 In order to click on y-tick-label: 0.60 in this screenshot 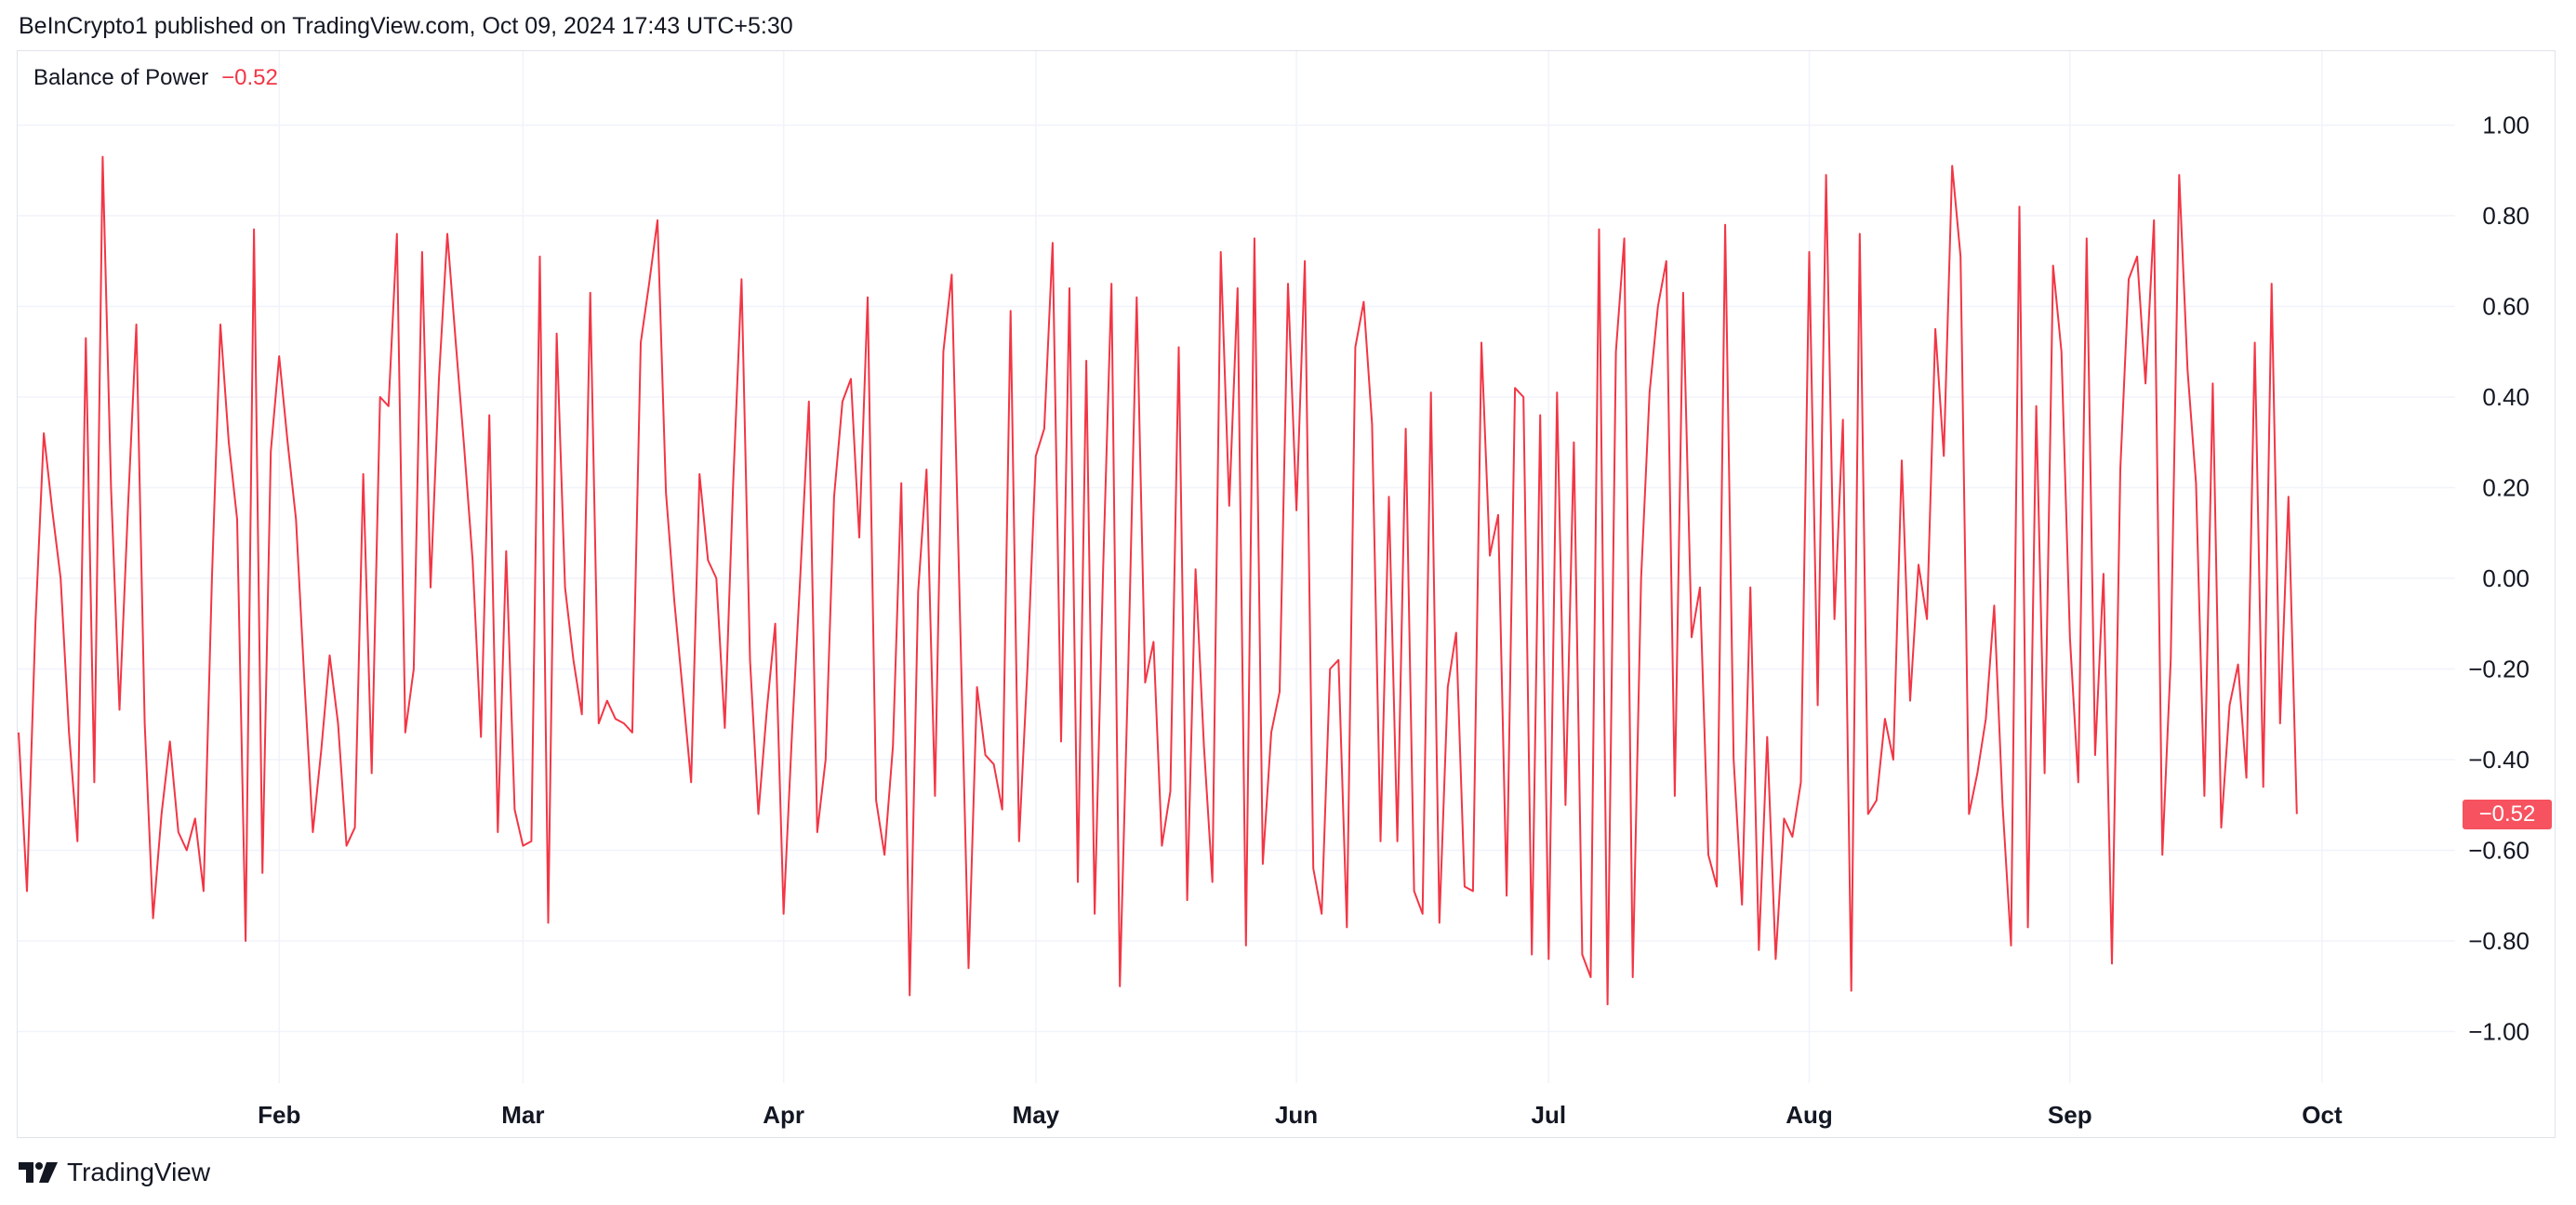, I will do `click(2506, 307)`.